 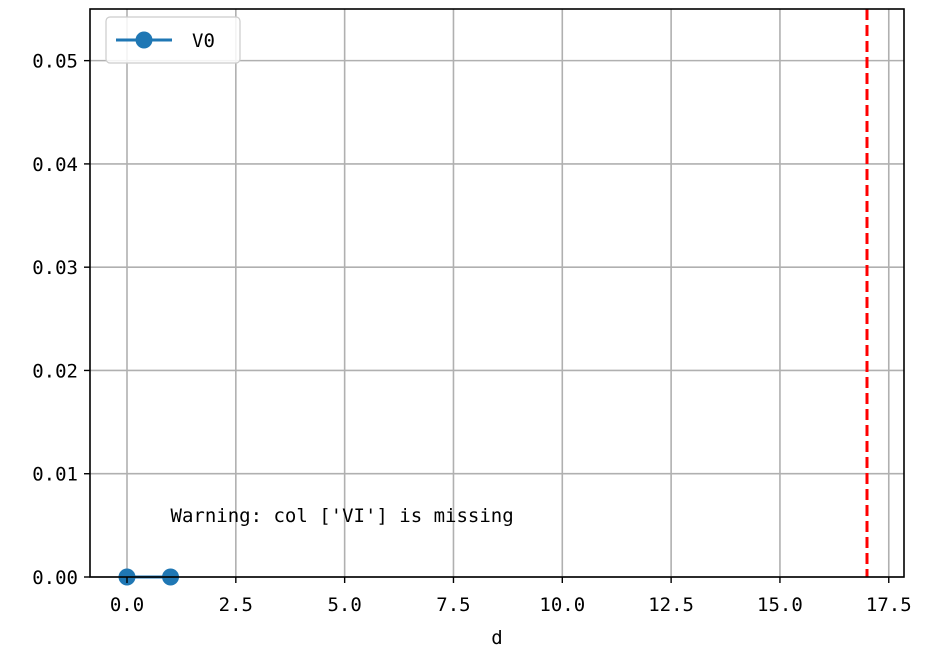 I want to click on y-tick-label-2: 0.02, so click(x=55, y=371).